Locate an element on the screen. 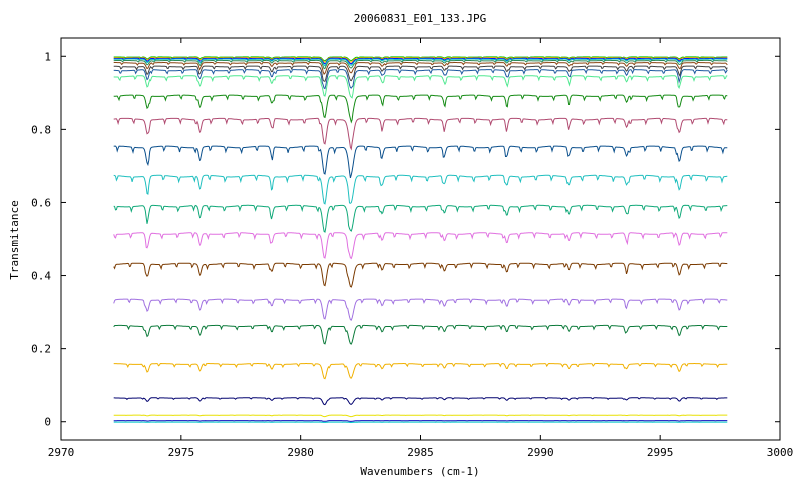 The image size is (800, 480). y-tick-label: 0.8 is located at coordinates (41, 129).